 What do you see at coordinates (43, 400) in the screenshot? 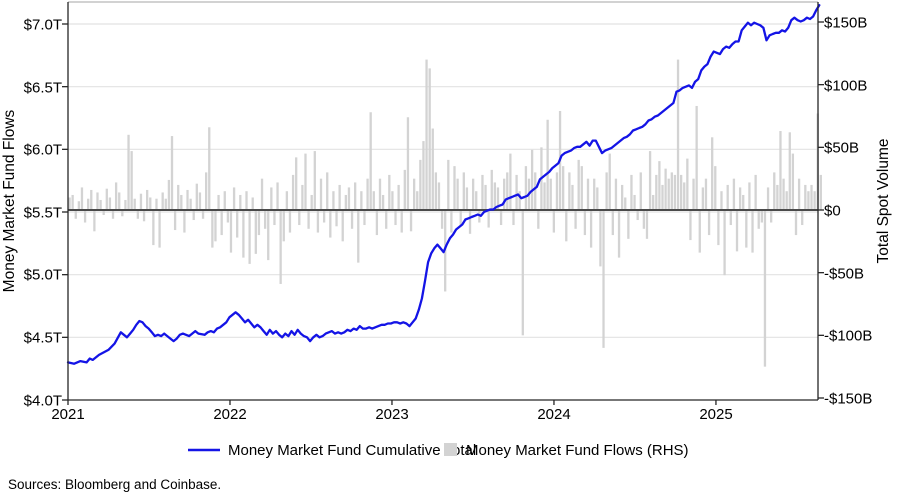
I see `left-axis-tick-label: $4.0T` at bounding box center [43, 400].